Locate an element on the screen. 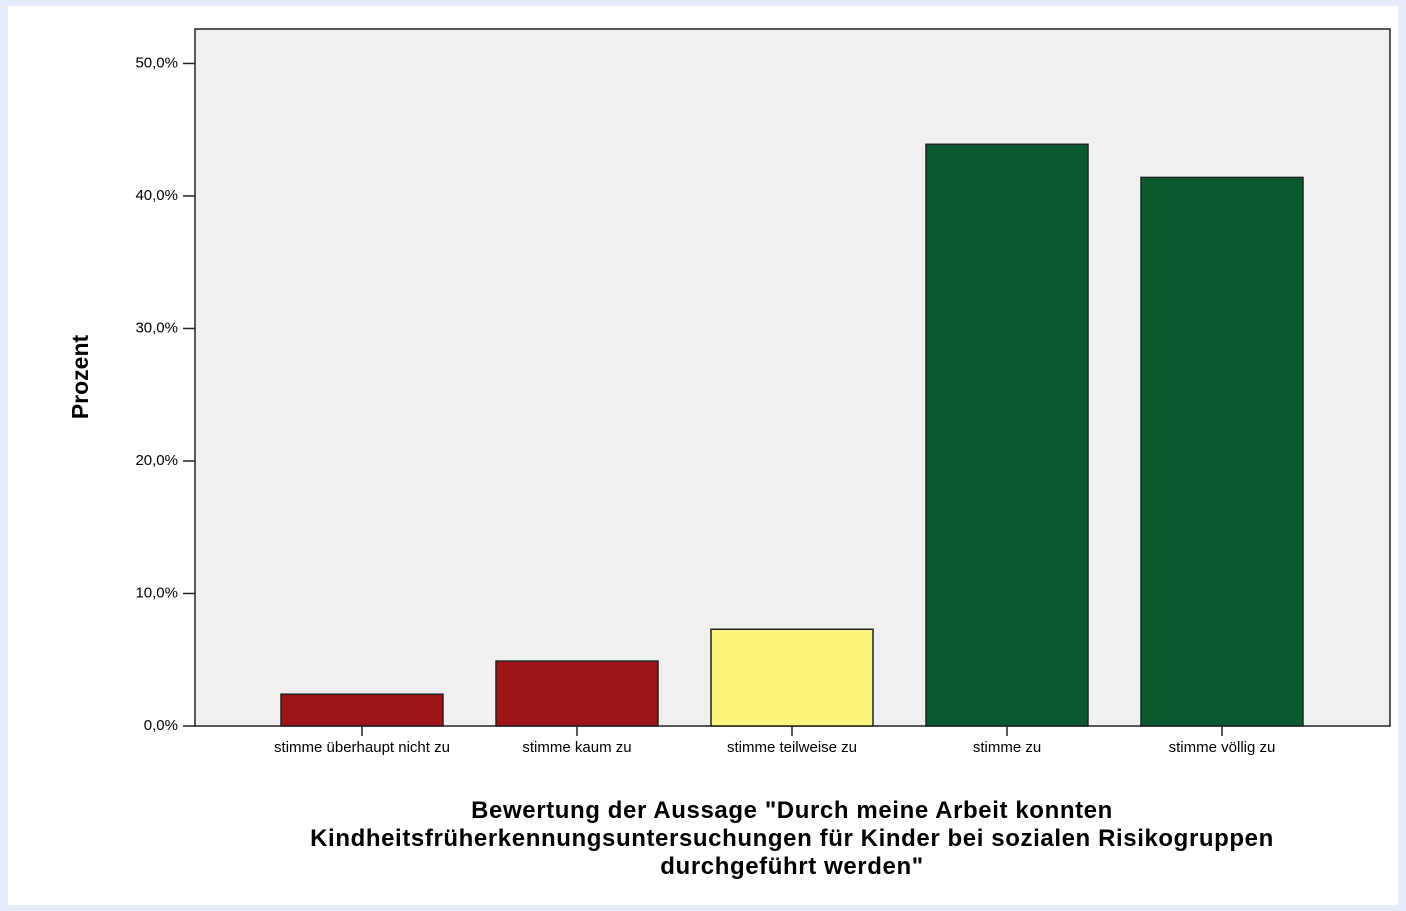 The width and height of the screenshot is (1406, 911). y-tick-label: 20,0% is located at coordinates (156, 460).